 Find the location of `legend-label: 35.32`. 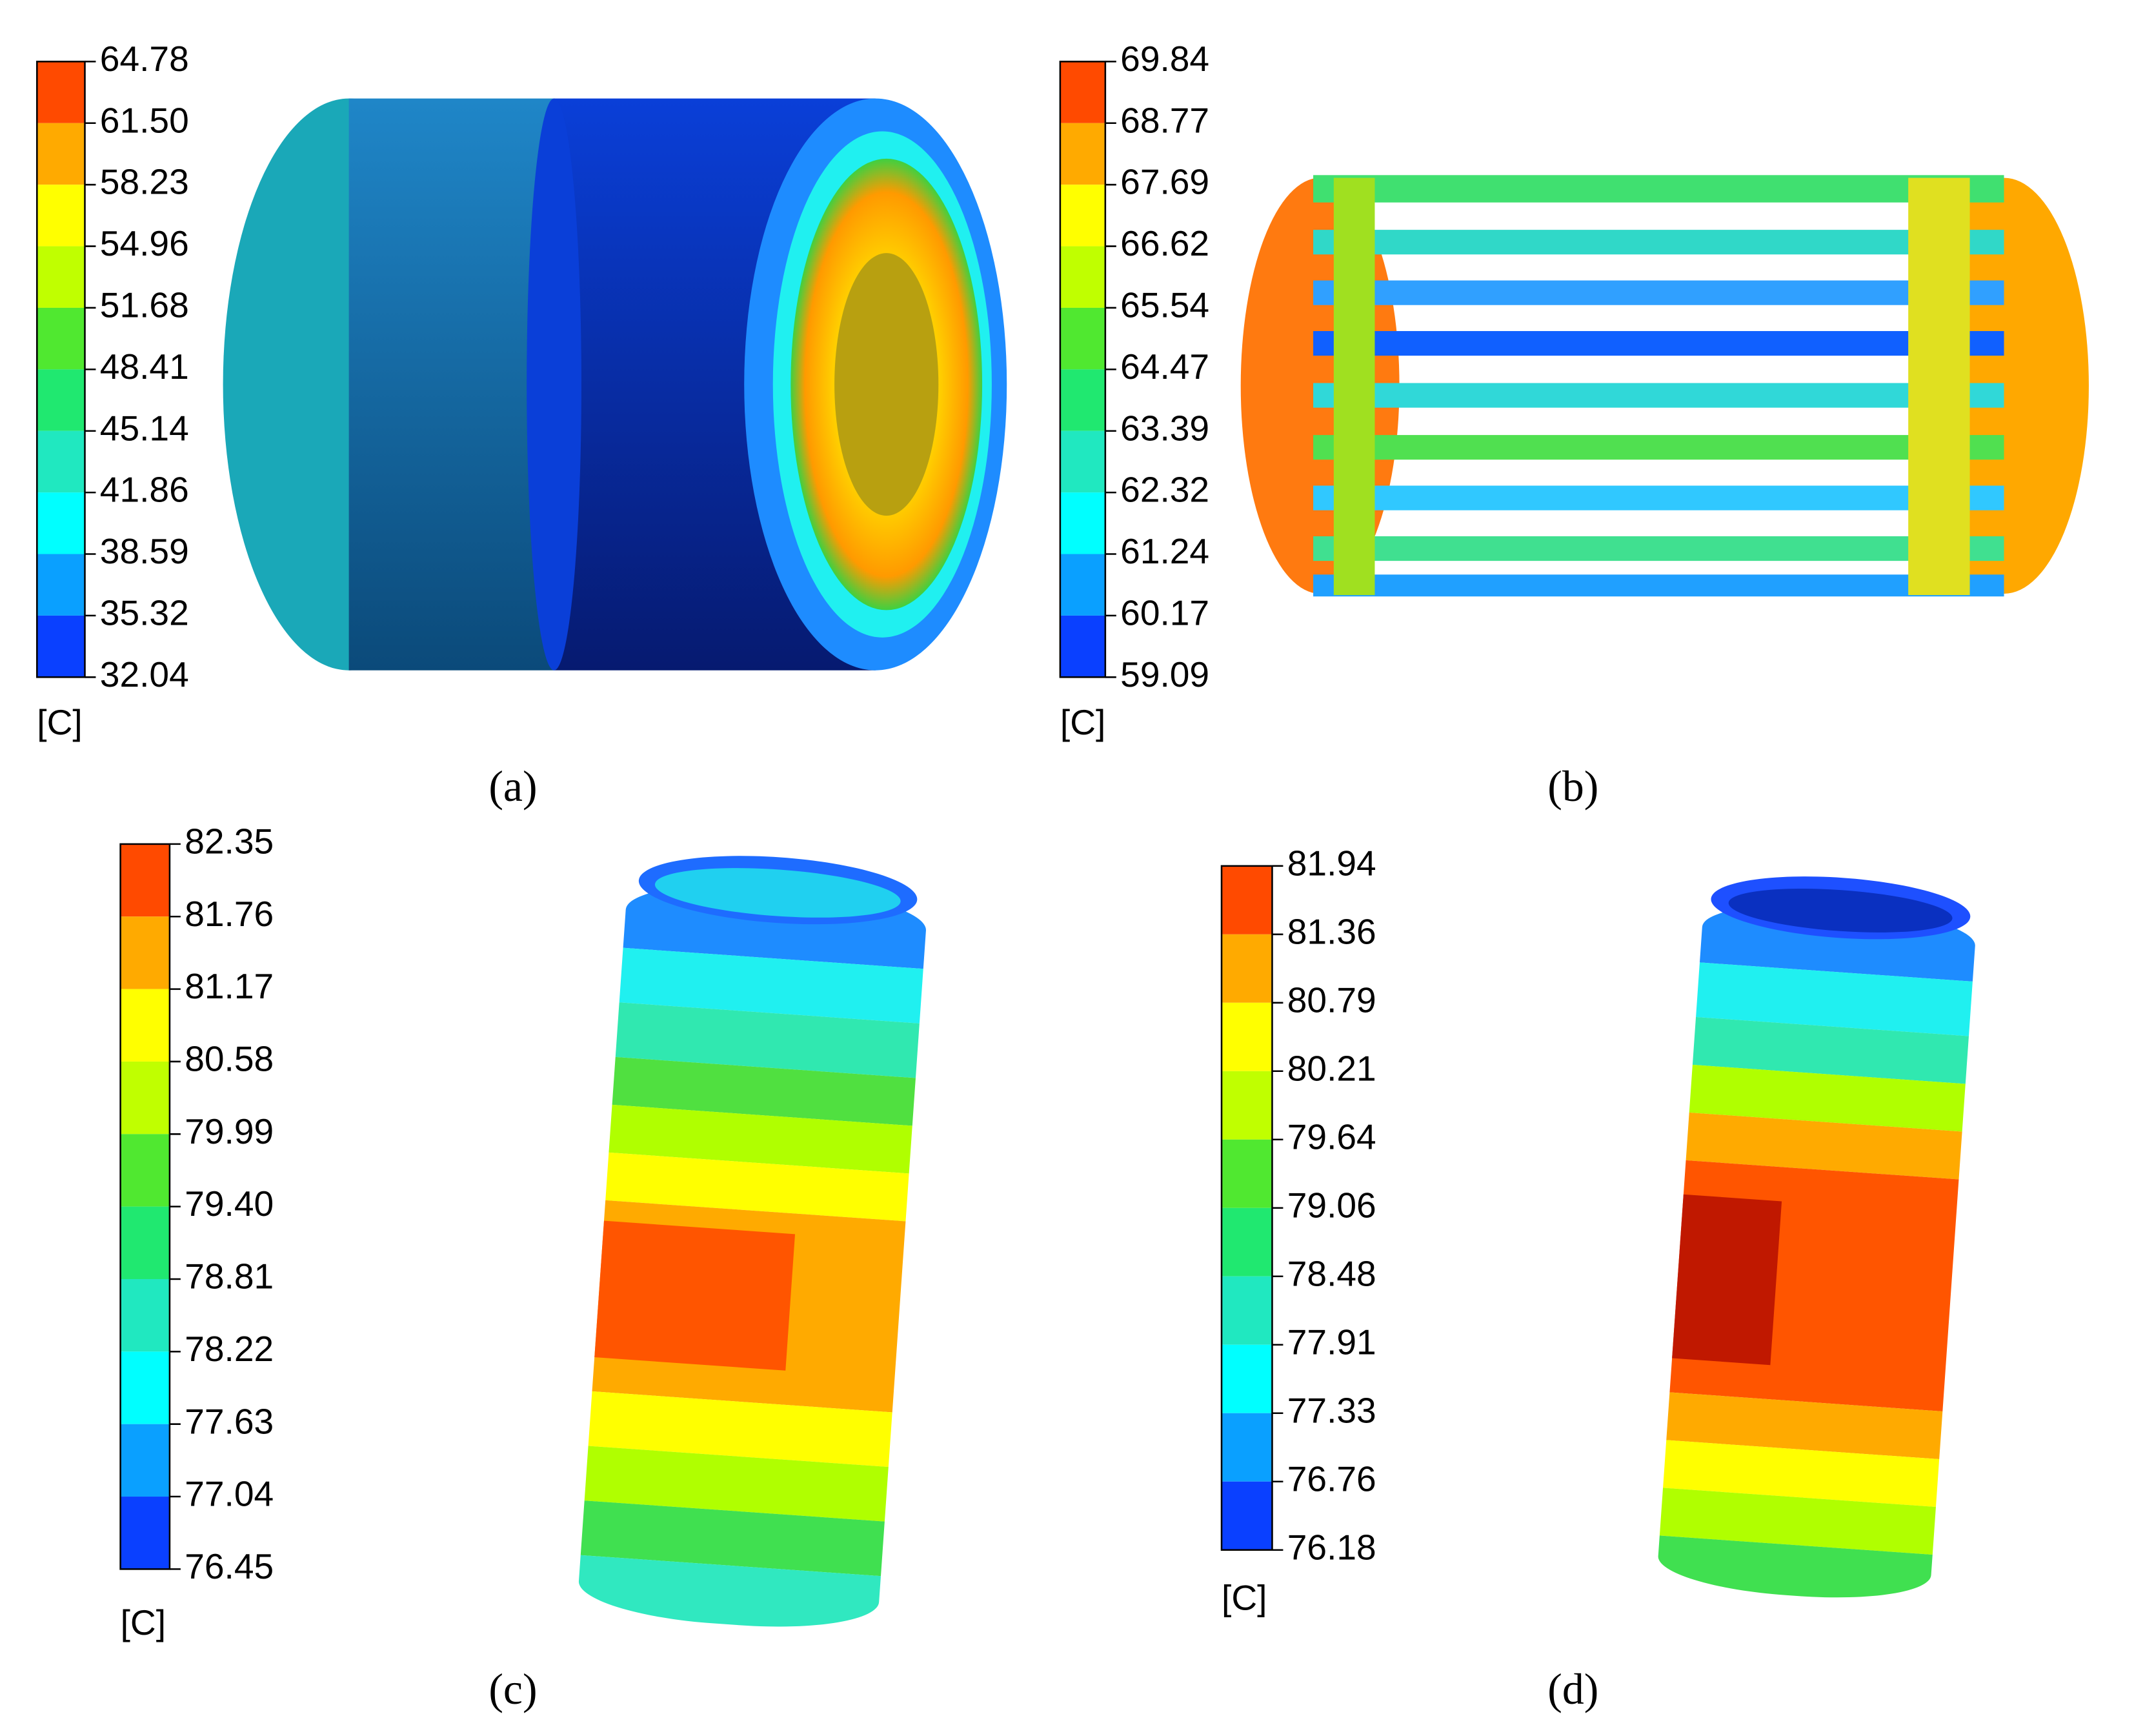

legend-label: 35.32 is located at coordinates (145, 612).